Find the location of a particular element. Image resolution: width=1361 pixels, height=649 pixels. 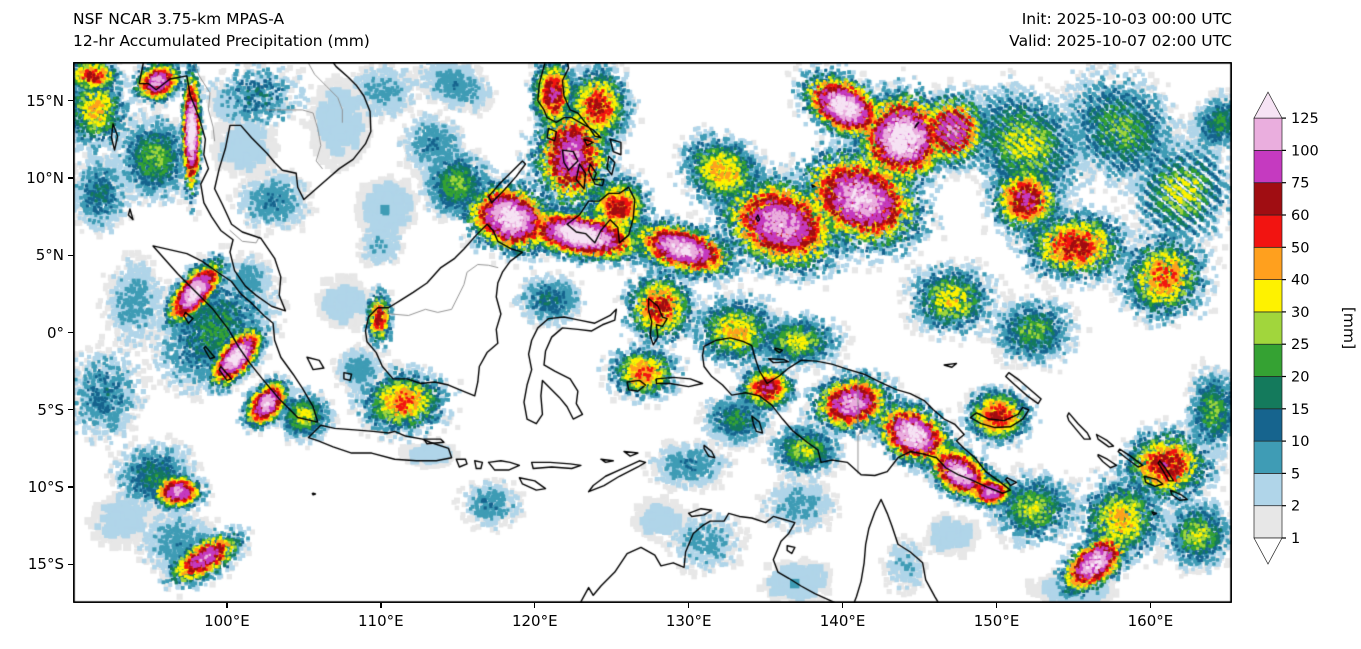

colorbar-unit-label: [mm] is located at coordinates (1349, 328).